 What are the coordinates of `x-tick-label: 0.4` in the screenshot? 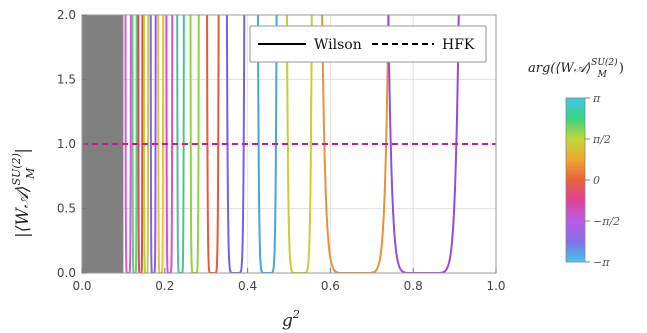 It's located at (247, 286).